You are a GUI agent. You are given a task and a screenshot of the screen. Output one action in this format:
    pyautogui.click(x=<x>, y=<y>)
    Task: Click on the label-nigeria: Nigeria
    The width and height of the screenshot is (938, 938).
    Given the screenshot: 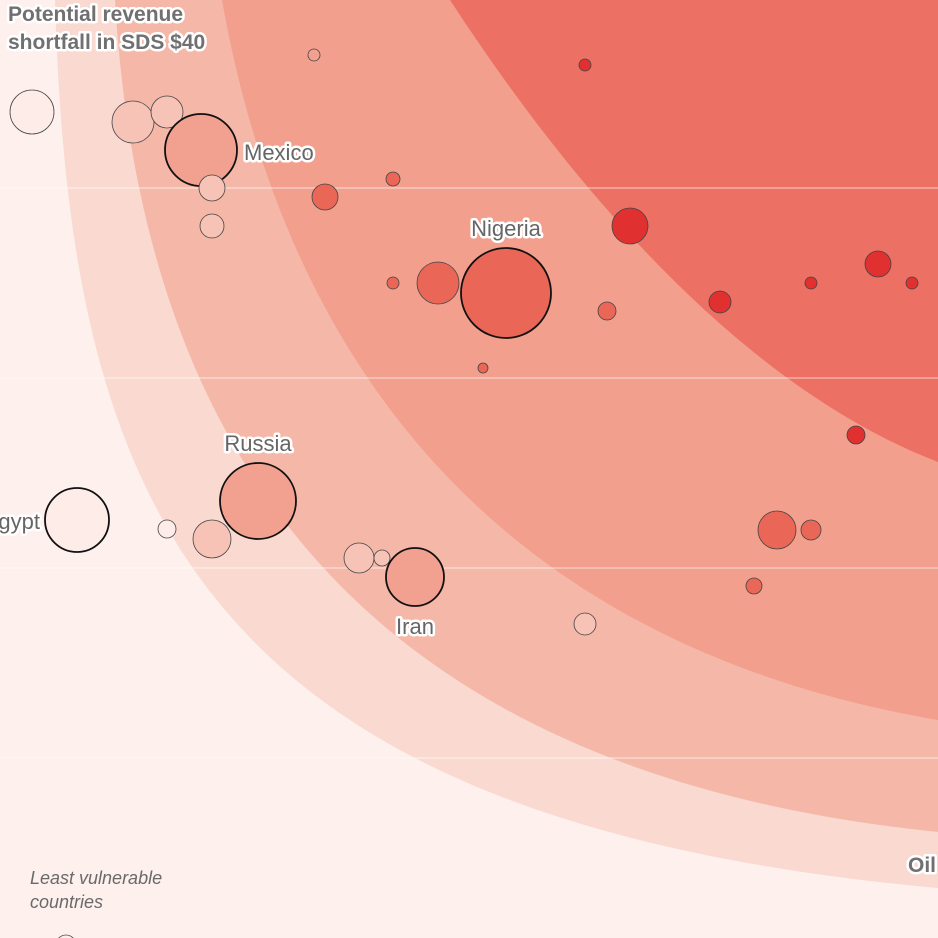 What is the action you would take?
    pyautogui.click(x=506, y=228)
    